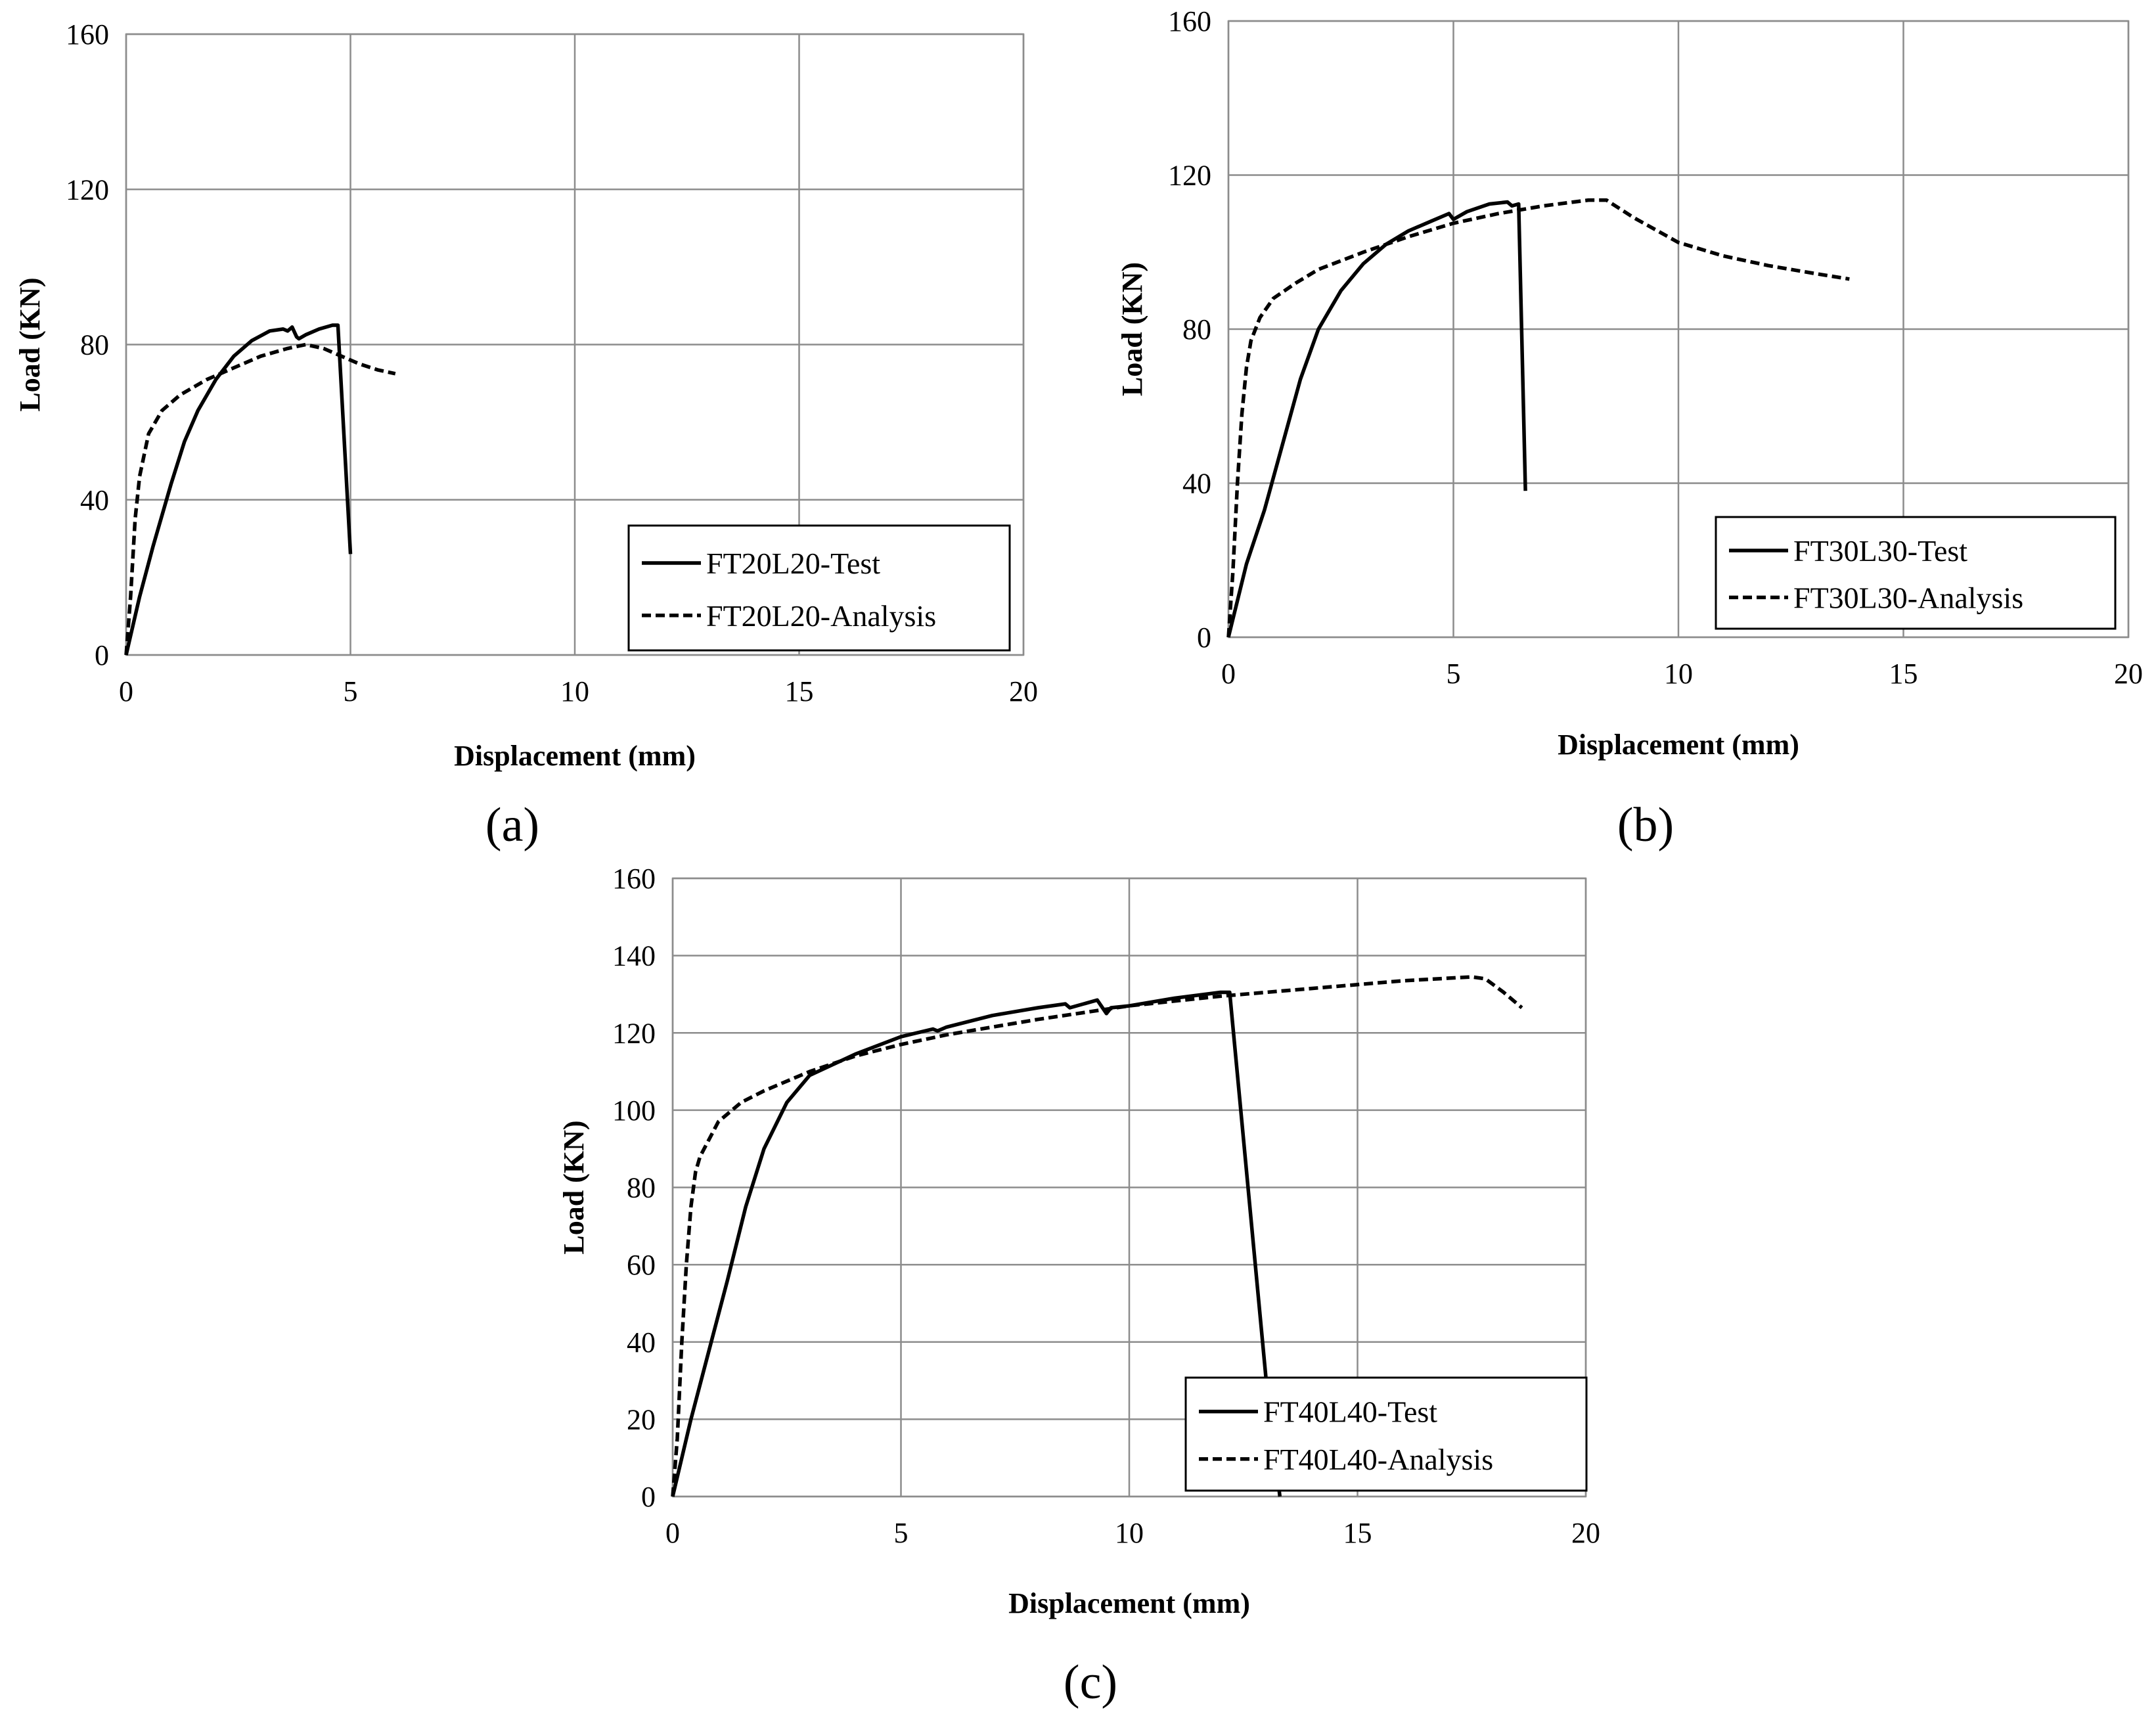 The image size is (2156, 1712). Describe the element at coordinates (1090, 1682) in the screenshot. I see `panel-label: (c)` at that location.